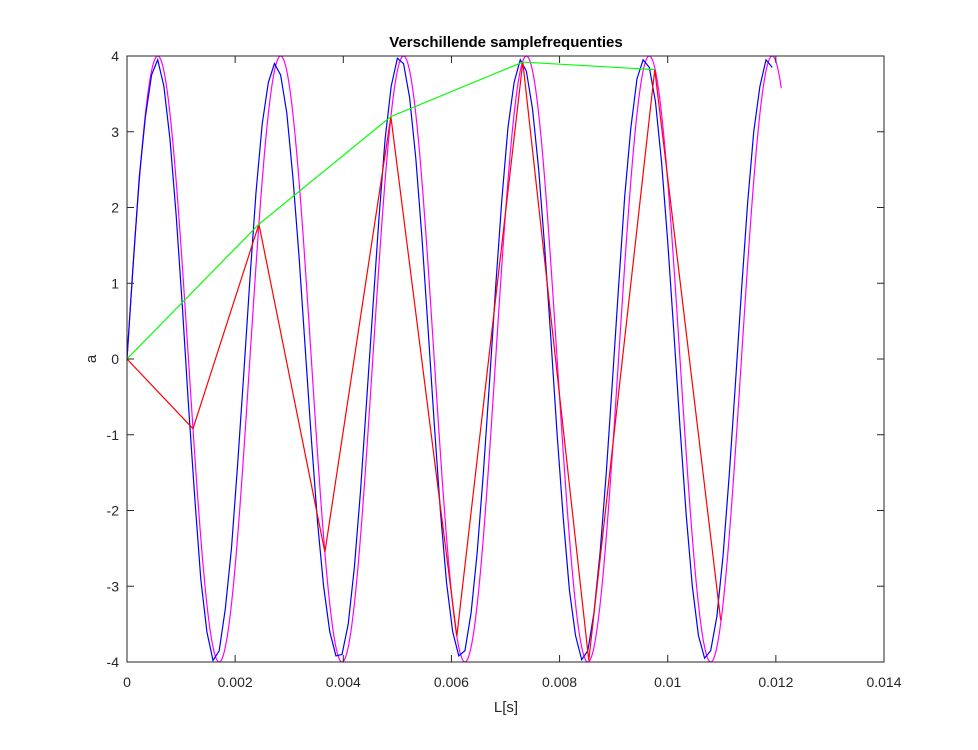 The height and width of the screenshot is (750, 978). What do you see at coordinates (115, 56) in the screenshot?
I see `y-tick-label: 4` at bounding box center [115, 56].